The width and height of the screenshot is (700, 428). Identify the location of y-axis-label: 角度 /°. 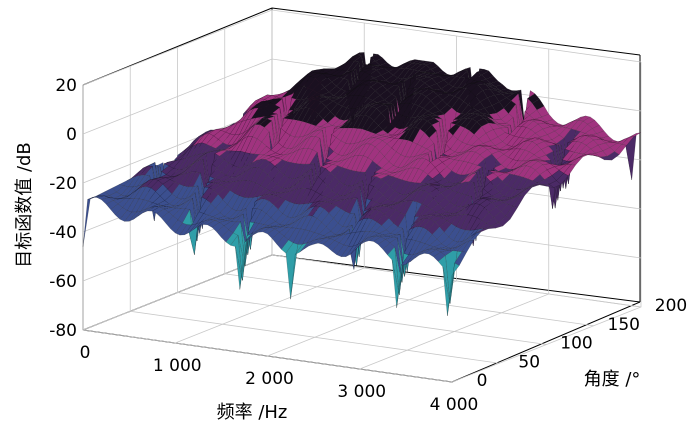
(612, 379).